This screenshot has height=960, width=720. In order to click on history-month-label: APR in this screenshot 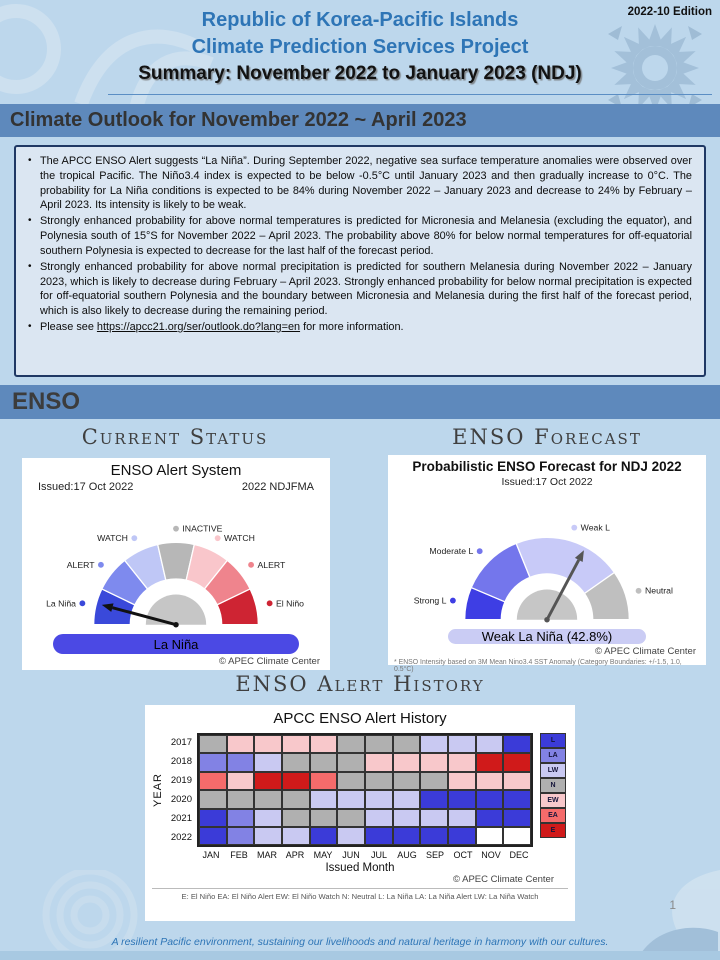, I will do `click(295, 855)`.